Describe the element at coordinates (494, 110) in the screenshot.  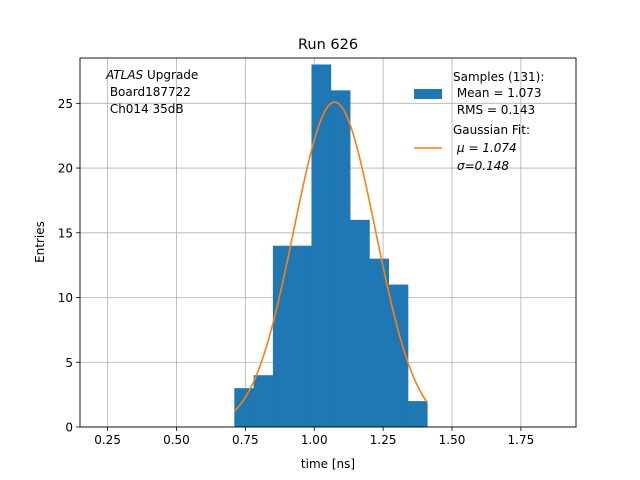
I see `legend-histogram-rms: RMS = 0.143` at that location.